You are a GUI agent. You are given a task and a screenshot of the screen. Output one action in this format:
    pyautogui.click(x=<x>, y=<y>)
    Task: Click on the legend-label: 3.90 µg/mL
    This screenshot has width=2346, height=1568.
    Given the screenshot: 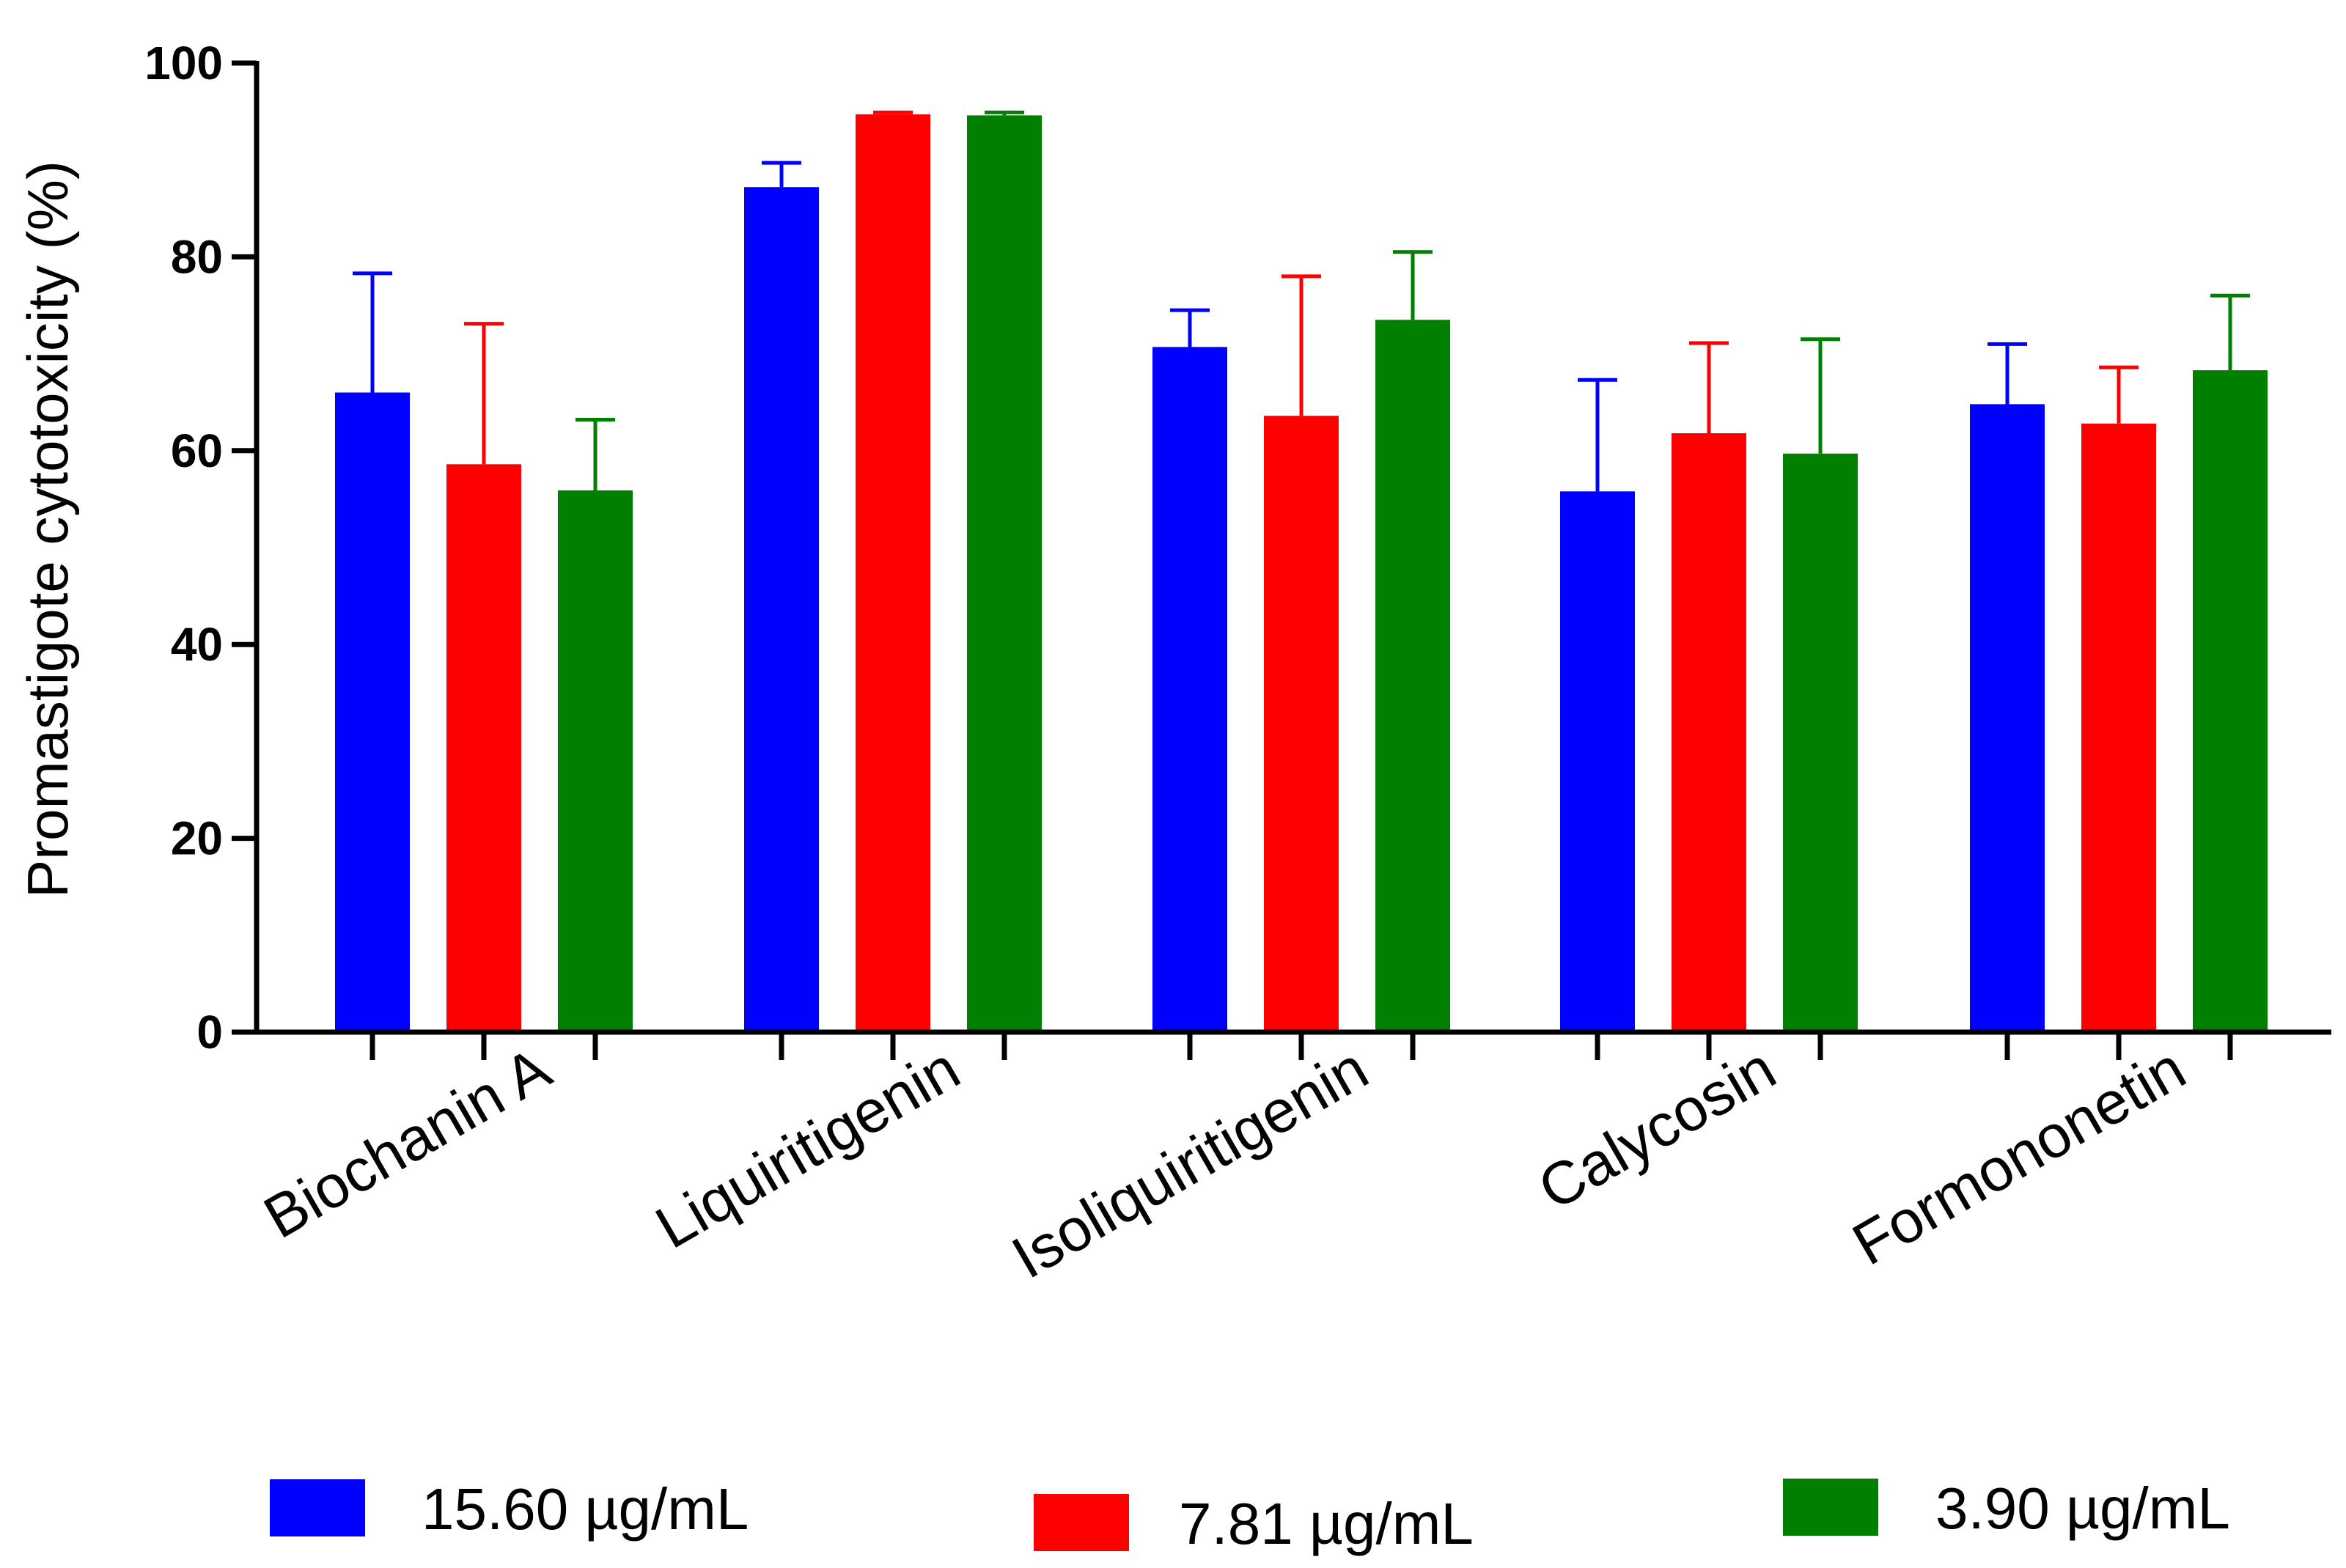 What is the action you would take?
    pyautogui.click(x=2082, y=1508)
    